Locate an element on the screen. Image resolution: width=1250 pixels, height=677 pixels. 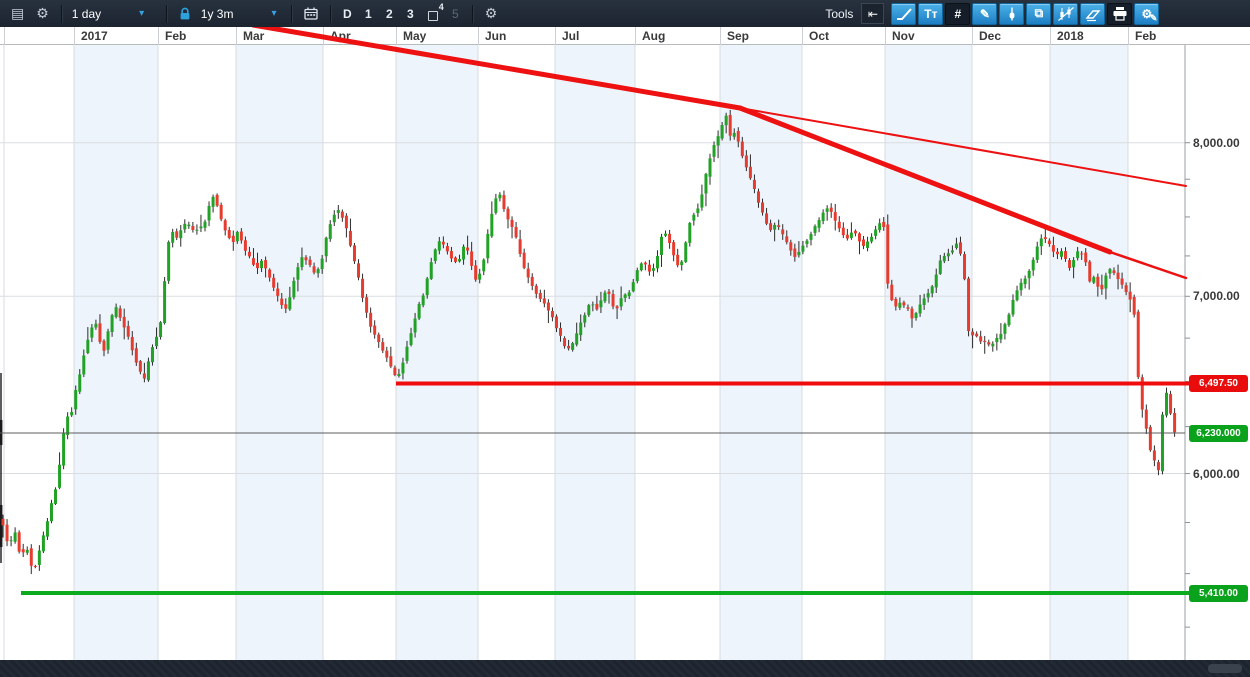
month-label: May is located at coordinates (415, 36).